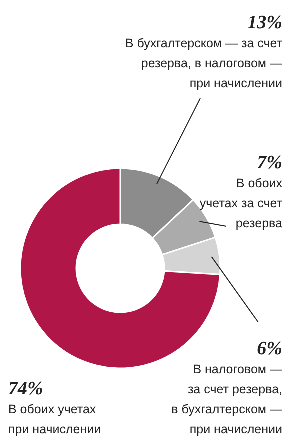 This screenshot has height=440, width=300. Describe the element at coordinates (26, 389) in the screenshot. I see `data-label: 74%` at that location.